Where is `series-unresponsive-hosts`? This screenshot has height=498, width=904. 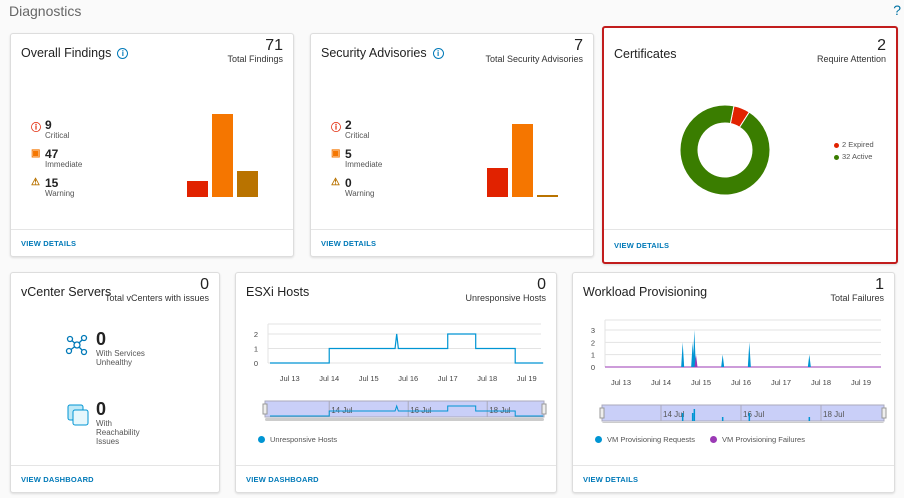
series-unresponsive-hosts is located at coordinates (406, 348).